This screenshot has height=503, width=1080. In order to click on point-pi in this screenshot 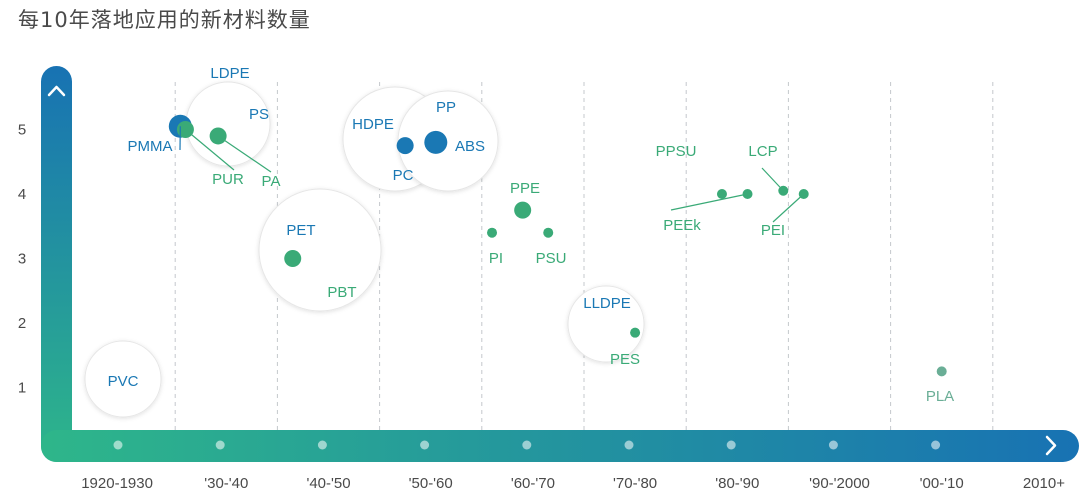, I will do `click(492, 232)`.